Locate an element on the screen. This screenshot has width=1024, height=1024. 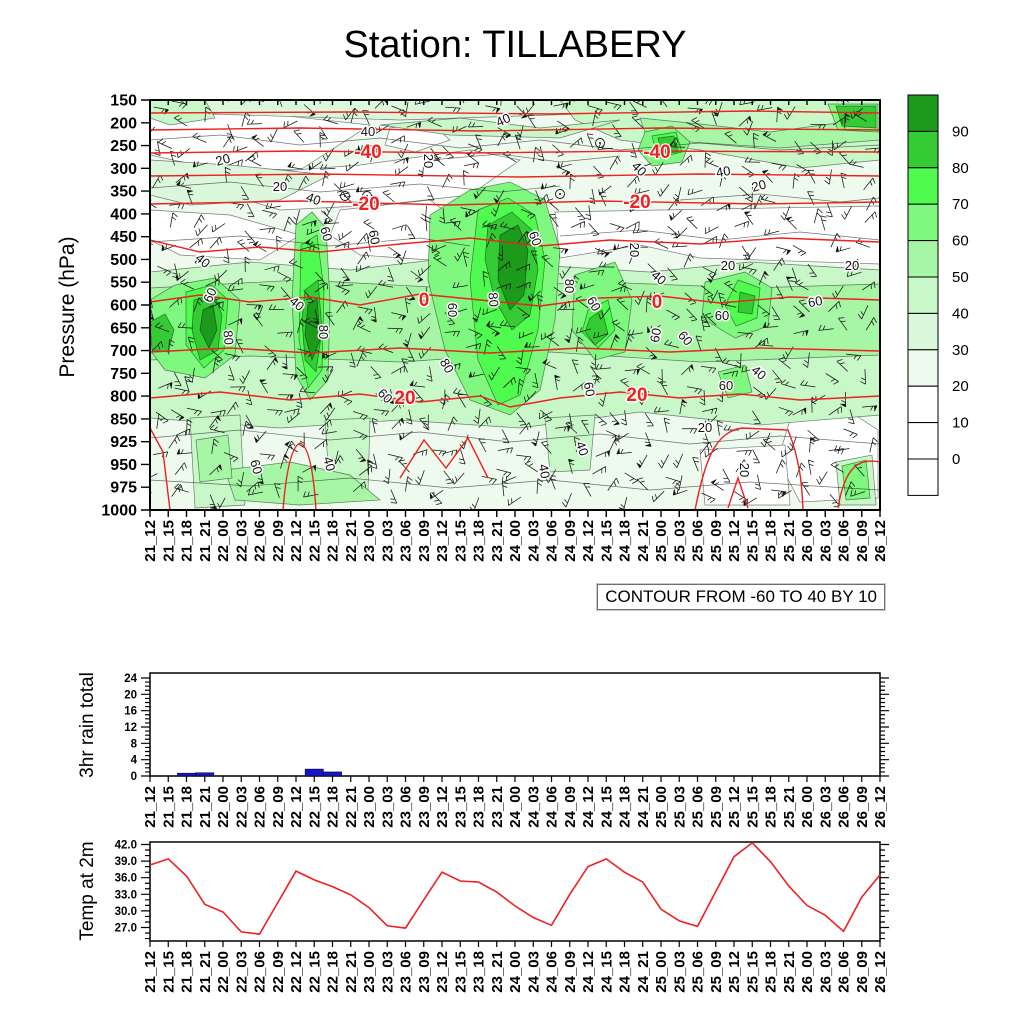
time-tick-label: 24_21 is located at coordinates (643, 541).